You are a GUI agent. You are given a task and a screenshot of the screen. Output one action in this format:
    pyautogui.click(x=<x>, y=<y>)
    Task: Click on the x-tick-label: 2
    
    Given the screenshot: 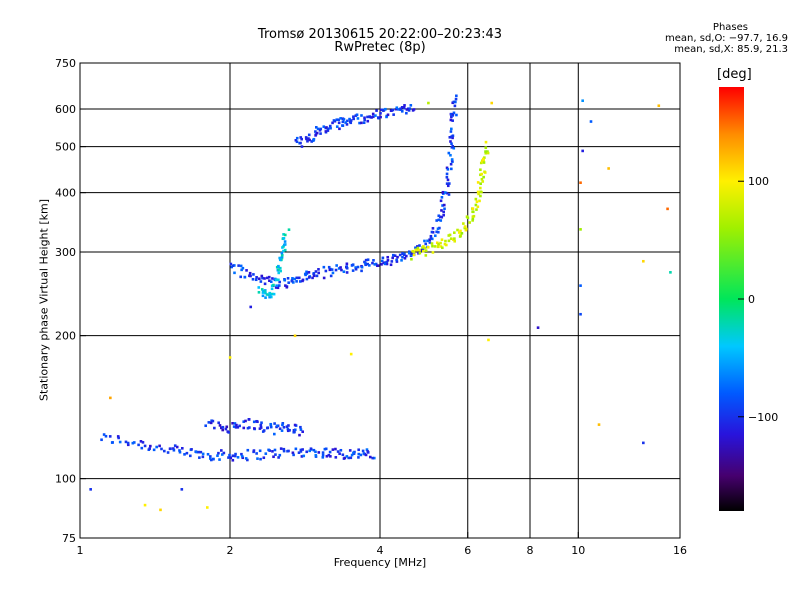 What is the action you would take?
    pyautogui.click(x=230, y=550)
    